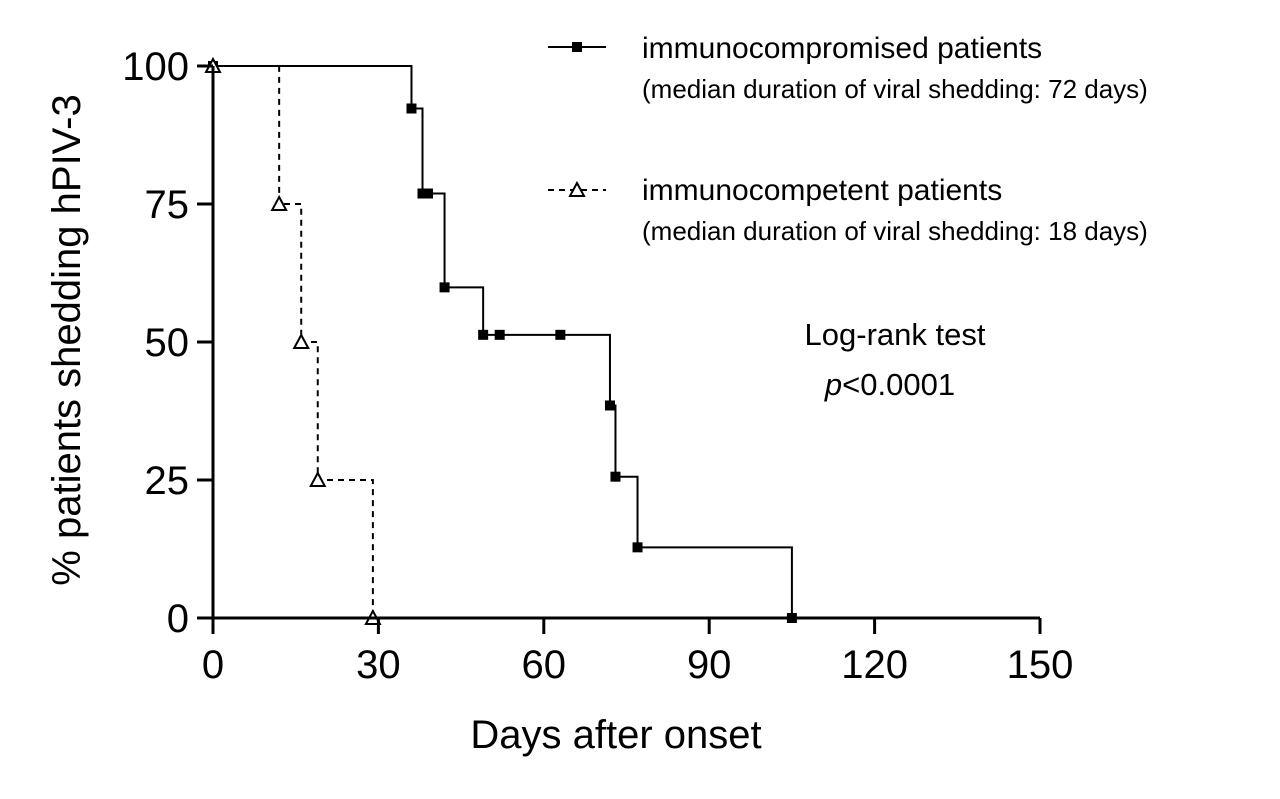  I want to click on p-symbol: p, so click(833, 384).